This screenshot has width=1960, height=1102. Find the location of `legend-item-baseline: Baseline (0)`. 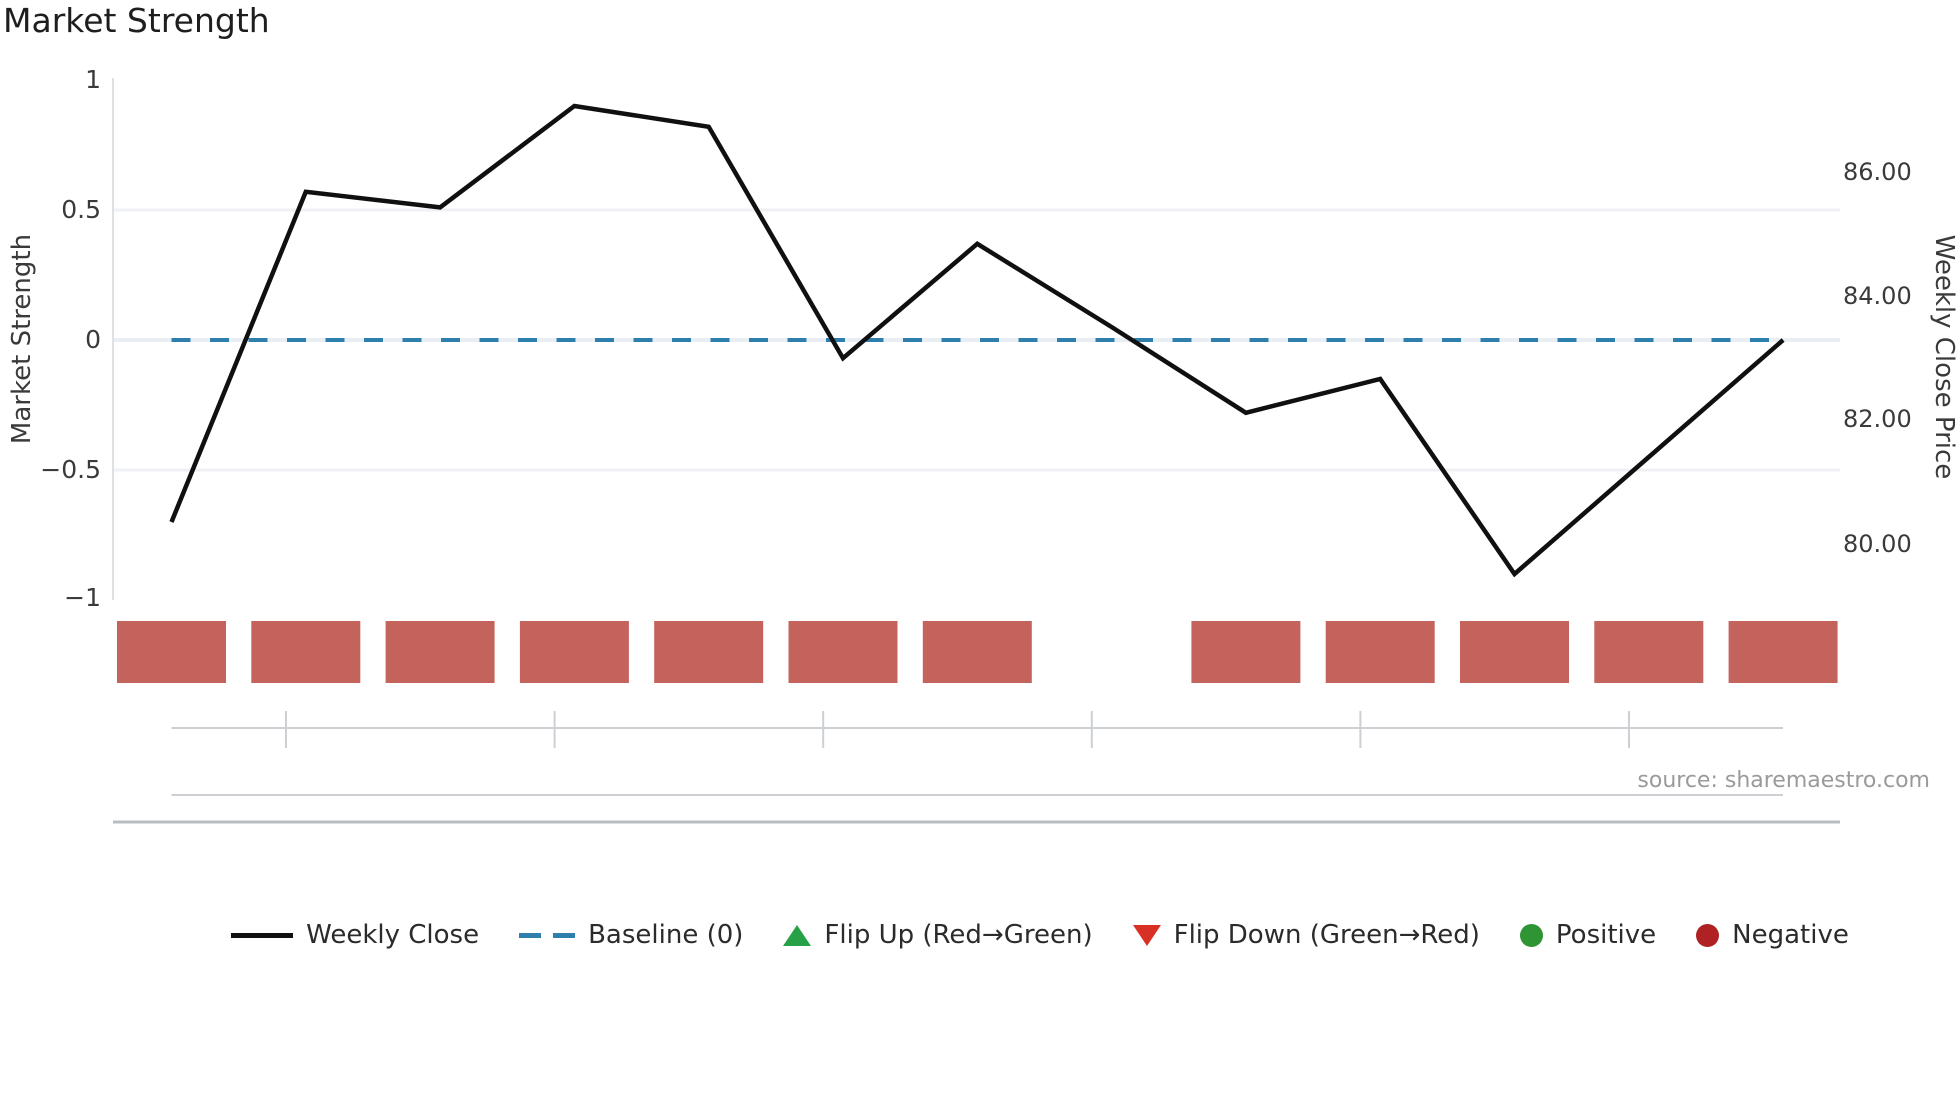

legend-item-baseline: Baseline (0) is located at coordinates (631, 935).